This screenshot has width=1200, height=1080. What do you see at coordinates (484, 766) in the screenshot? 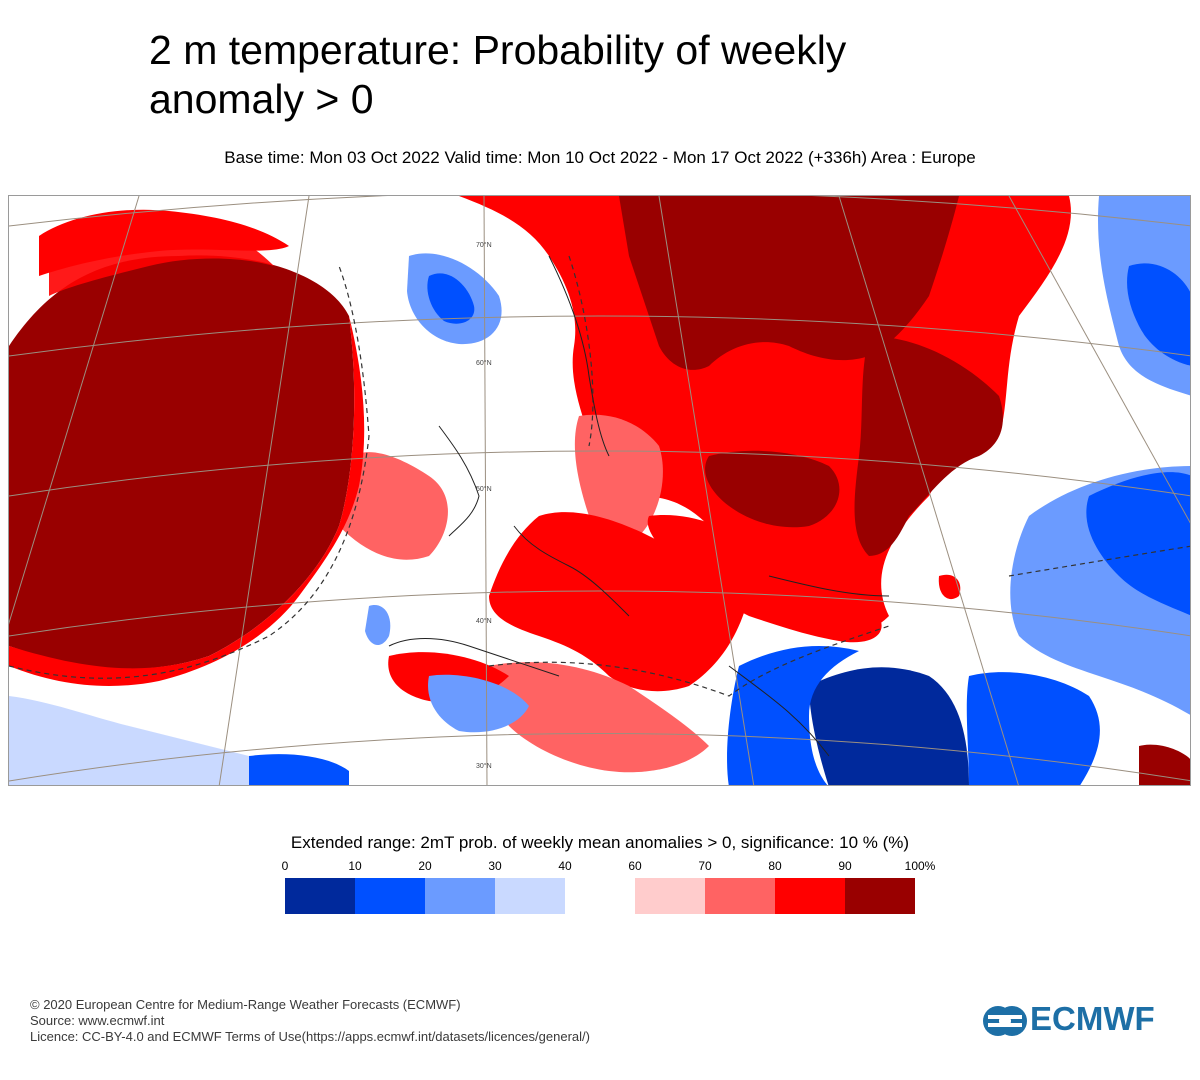
I see `lat-label-30: 30°N` at bounding box center [484, 766].